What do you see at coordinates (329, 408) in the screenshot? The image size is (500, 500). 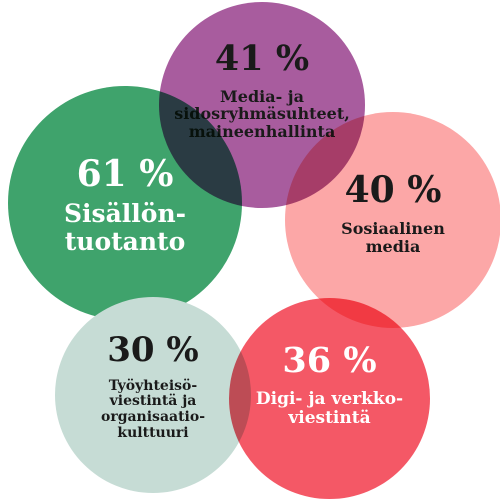 I see `bubble-label-digital-communication: Digi- ja verkko- viestintä` at bounding box center [329, 408].